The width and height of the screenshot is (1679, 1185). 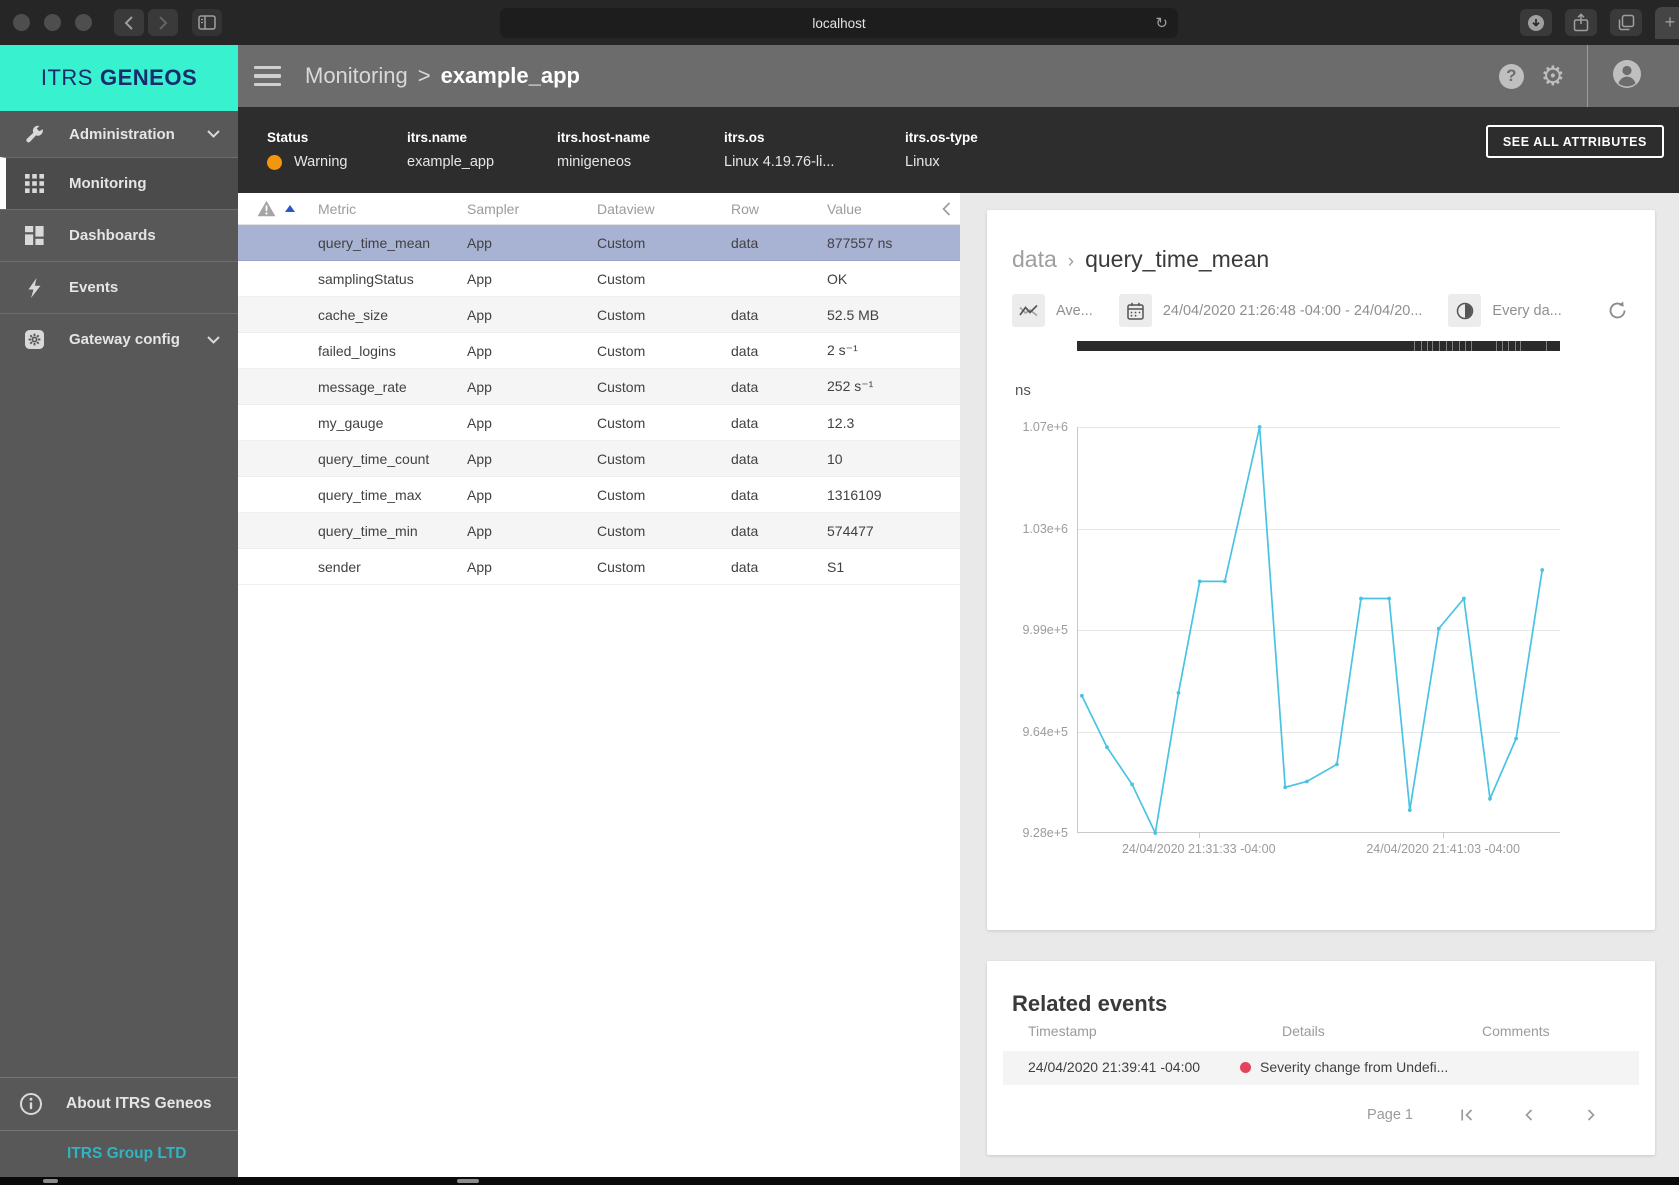 What do you see at coordinates (119, 235) in the screenshot?
I see `sidebar-item-dashboards: Dashboards` at bounding box center [119, 235].